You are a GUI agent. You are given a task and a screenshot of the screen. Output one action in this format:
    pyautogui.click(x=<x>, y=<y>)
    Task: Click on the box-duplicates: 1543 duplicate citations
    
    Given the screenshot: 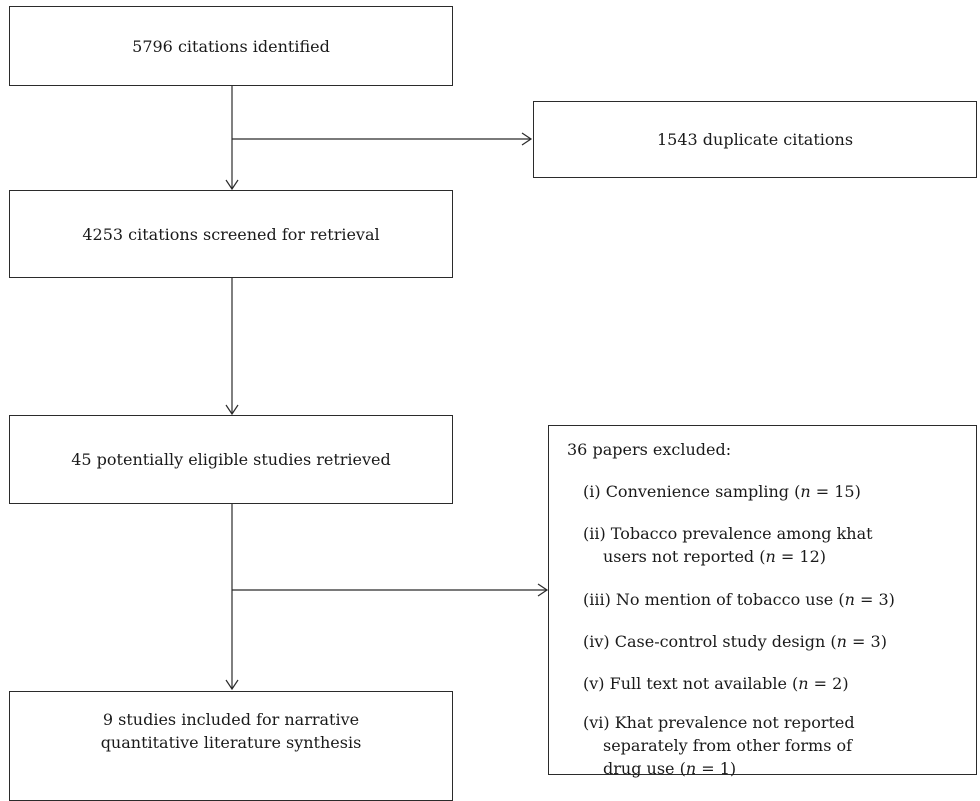 What is the action you would take?
    pyautogui.click(x=755, y=139)
    